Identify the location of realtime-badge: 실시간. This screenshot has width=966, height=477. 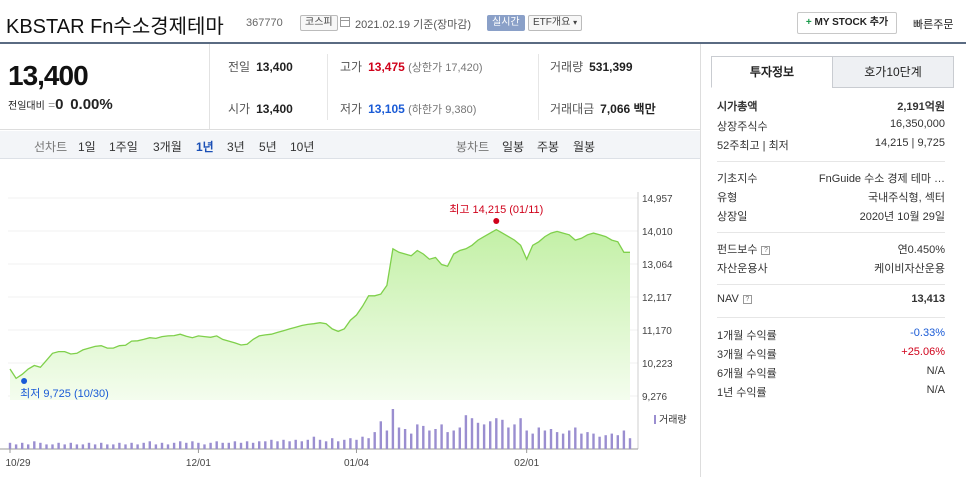
(506, 23).